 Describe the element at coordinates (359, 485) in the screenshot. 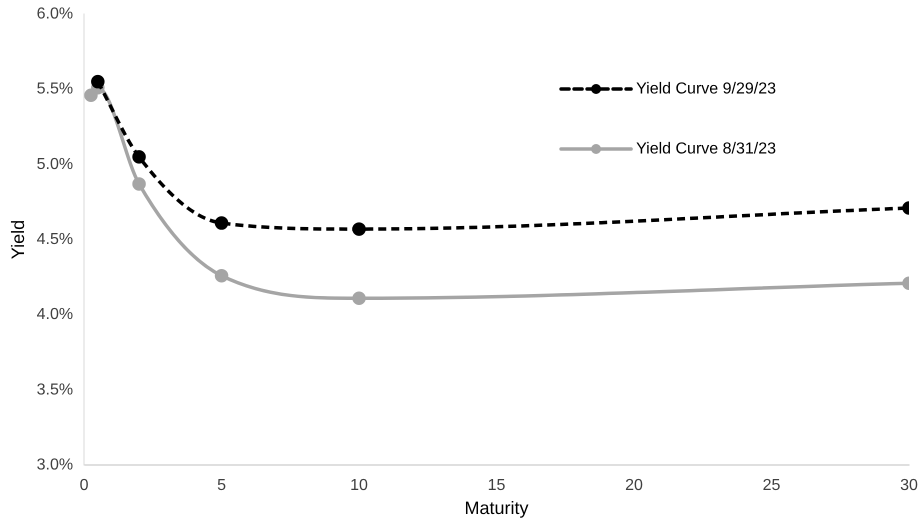

I see `x-tick-label: 10` at that location.